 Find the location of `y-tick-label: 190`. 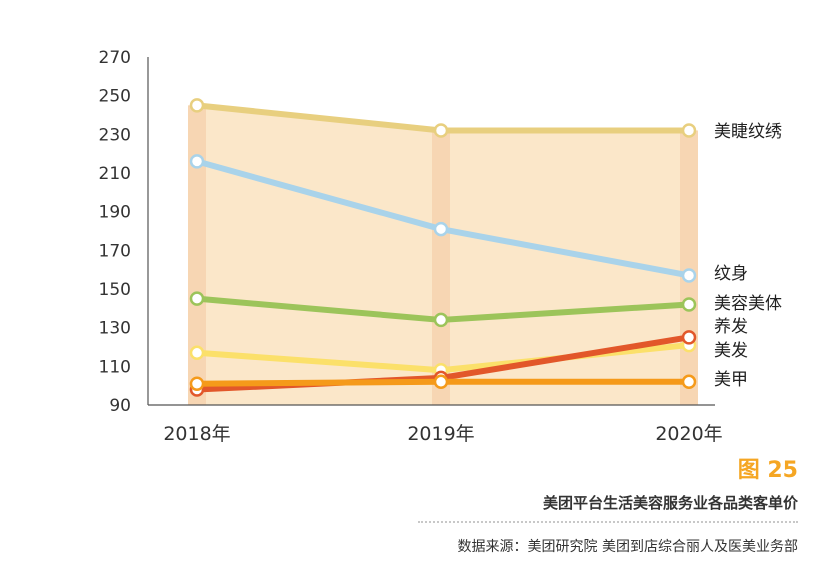

y-tick-label: 190 is located at coordinates (115, 213).